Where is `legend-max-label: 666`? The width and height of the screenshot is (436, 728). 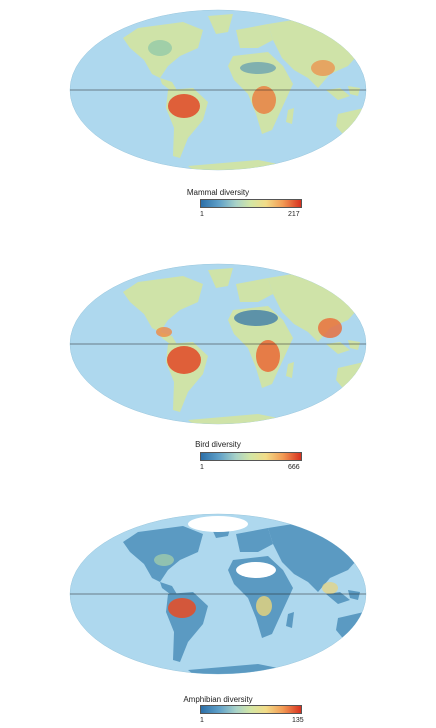
legend-max-label: 666 is located at coordinates (294, 467).